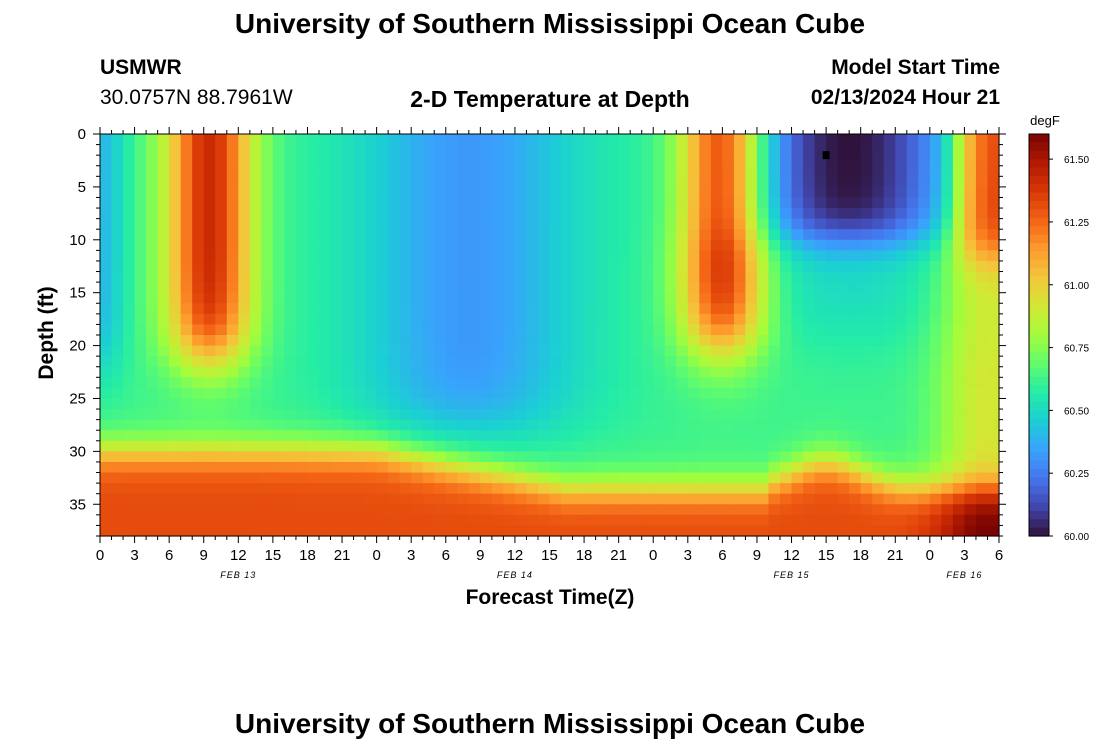 The width and height of the screenshot is (1100, 750). Describe the element at coordinates (307, 555) in the screenshot. I see `x-tick-label: 18` at that location.